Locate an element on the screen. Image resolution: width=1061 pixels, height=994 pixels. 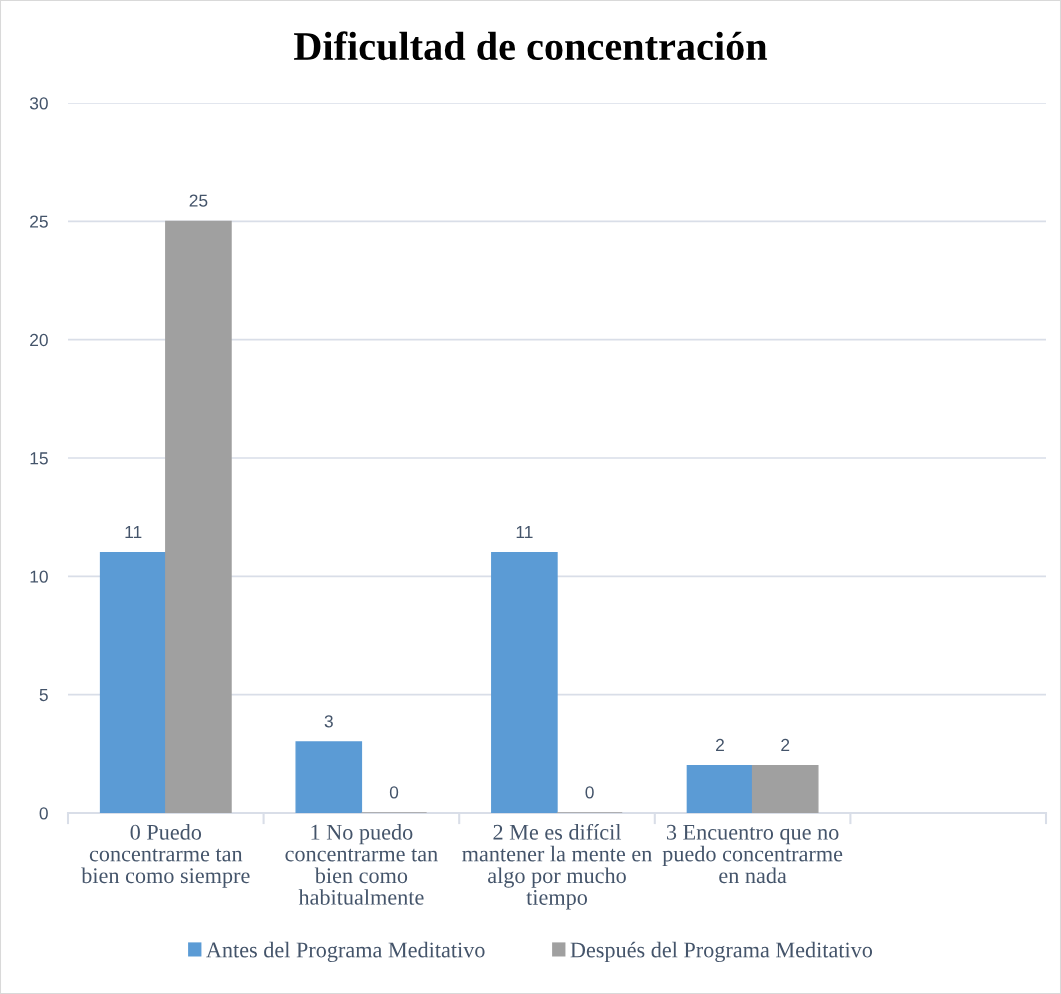
data-label: 3 is located at coordinates (328, 721).